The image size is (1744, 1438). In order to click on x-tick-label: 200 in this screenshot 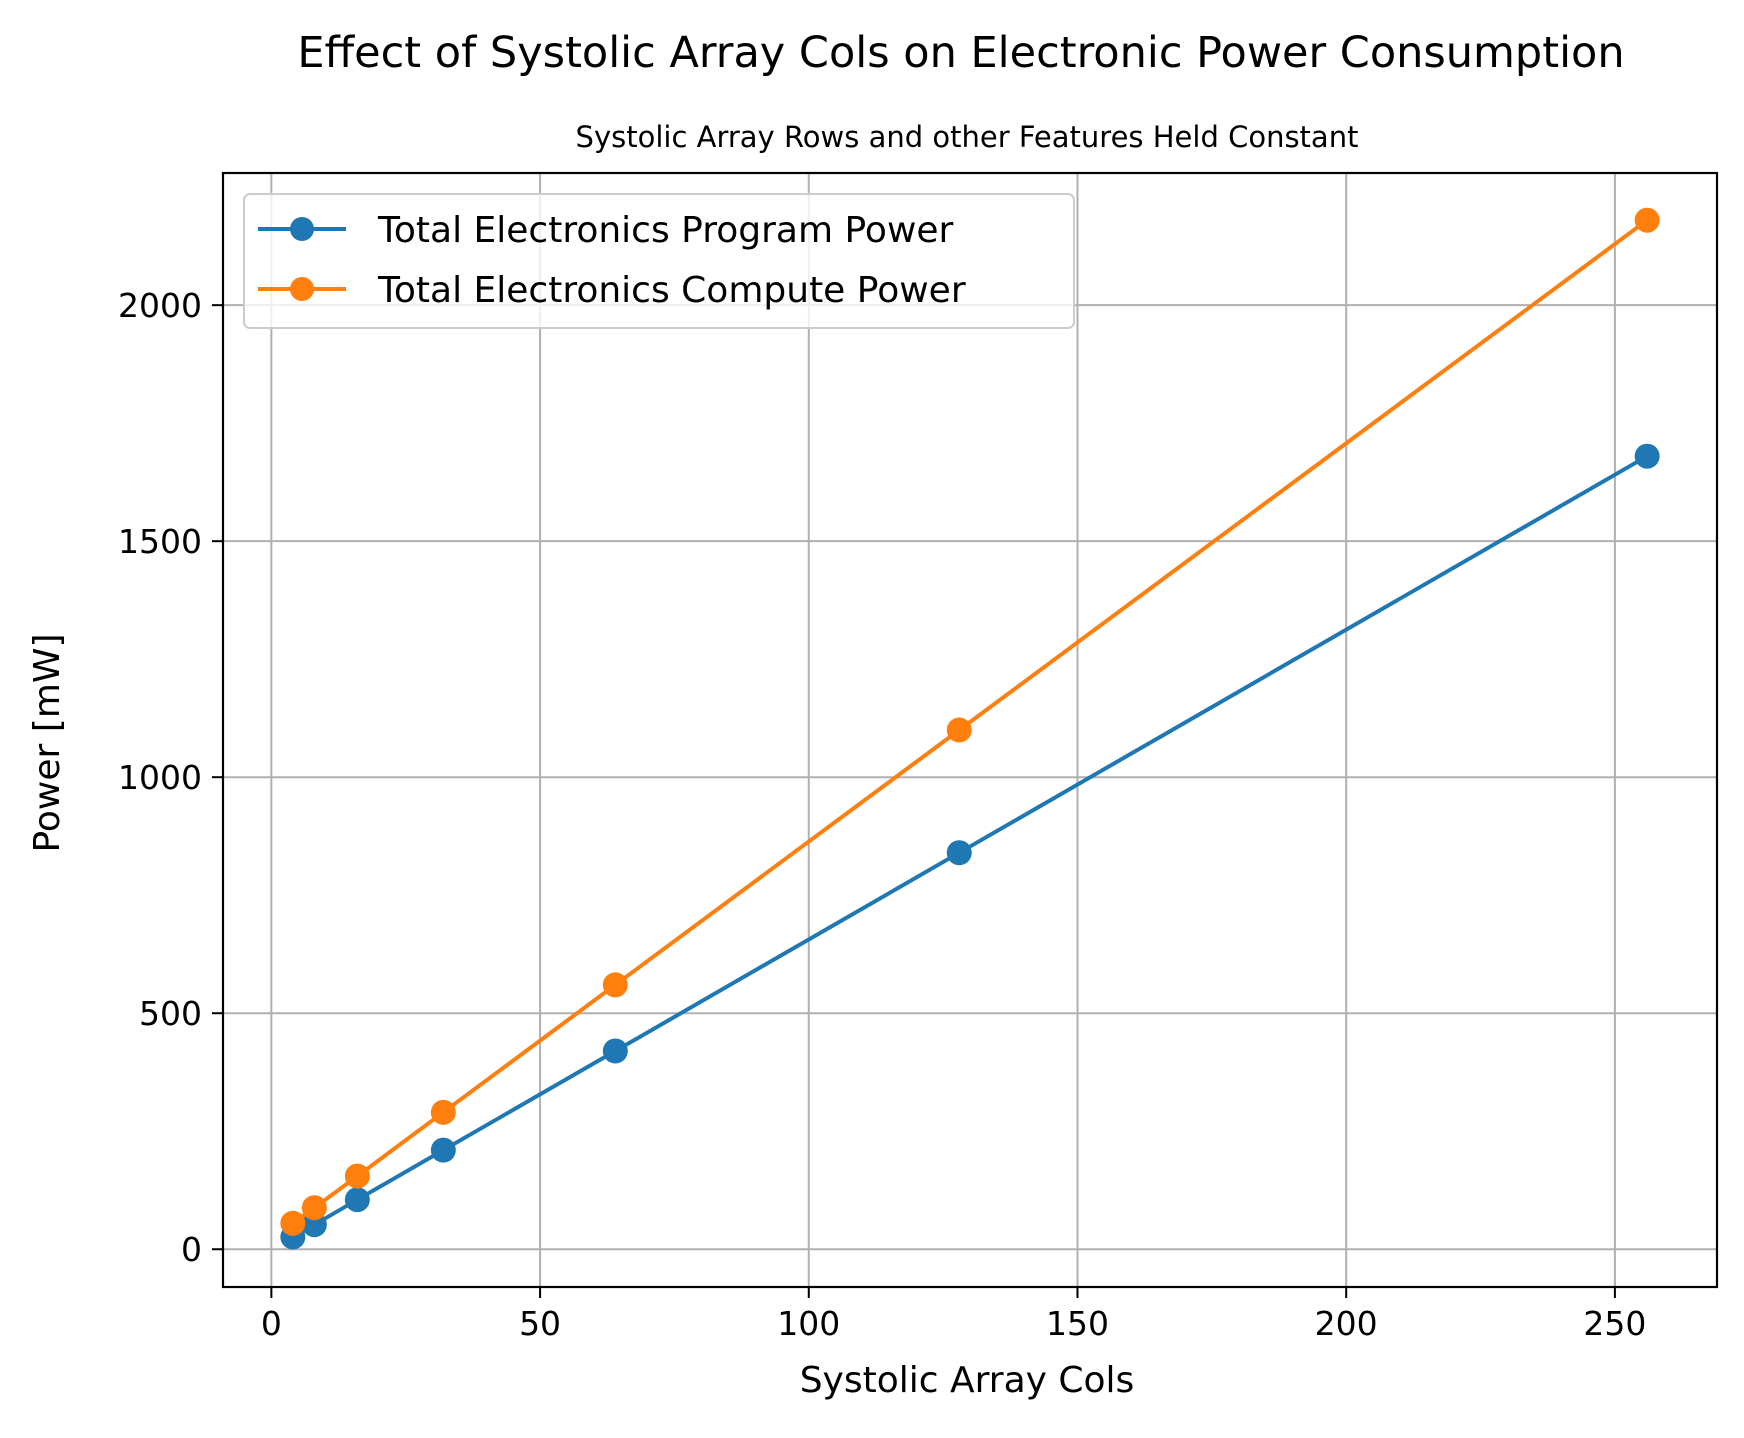, I will do `click(1346, 1323)`.